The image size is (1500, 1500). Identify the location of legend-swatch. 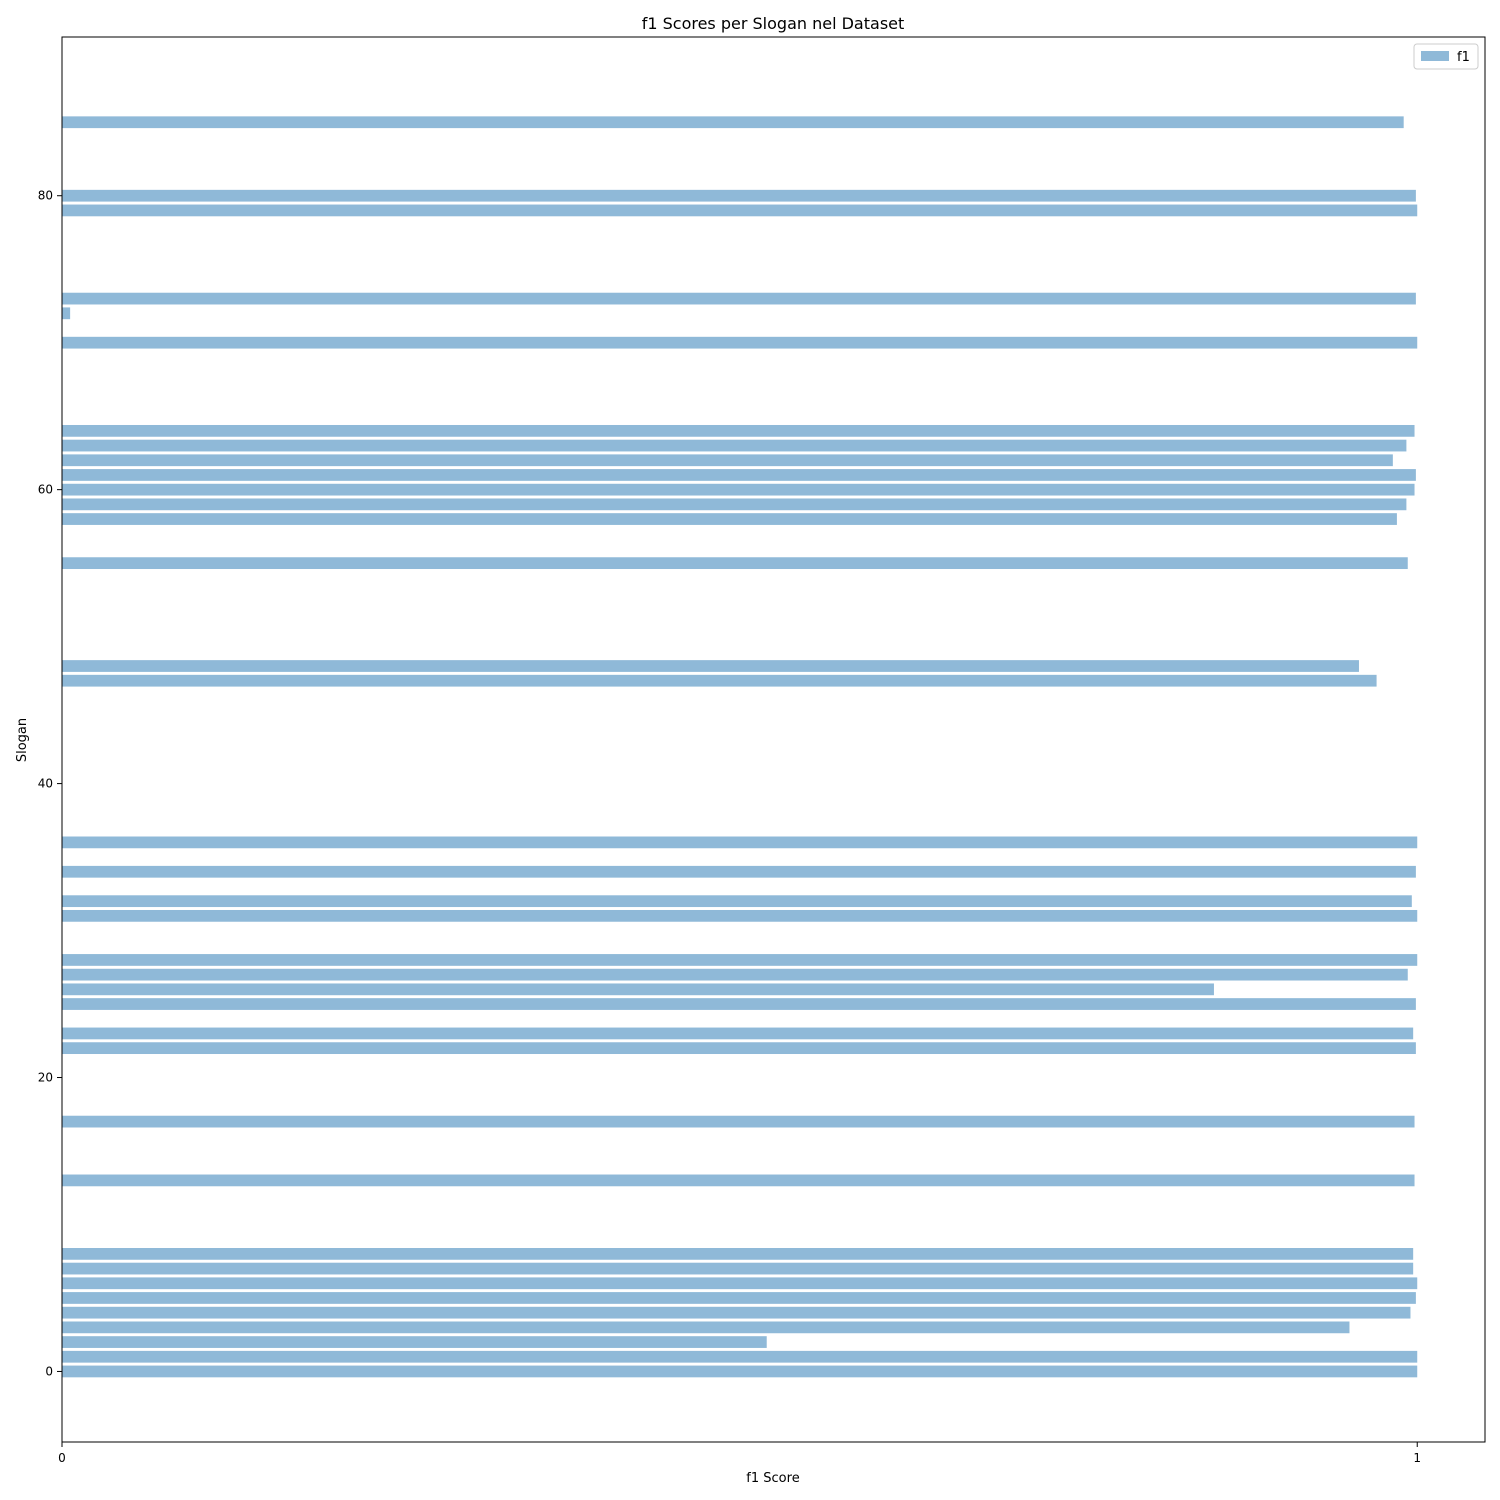
(1435, 56).